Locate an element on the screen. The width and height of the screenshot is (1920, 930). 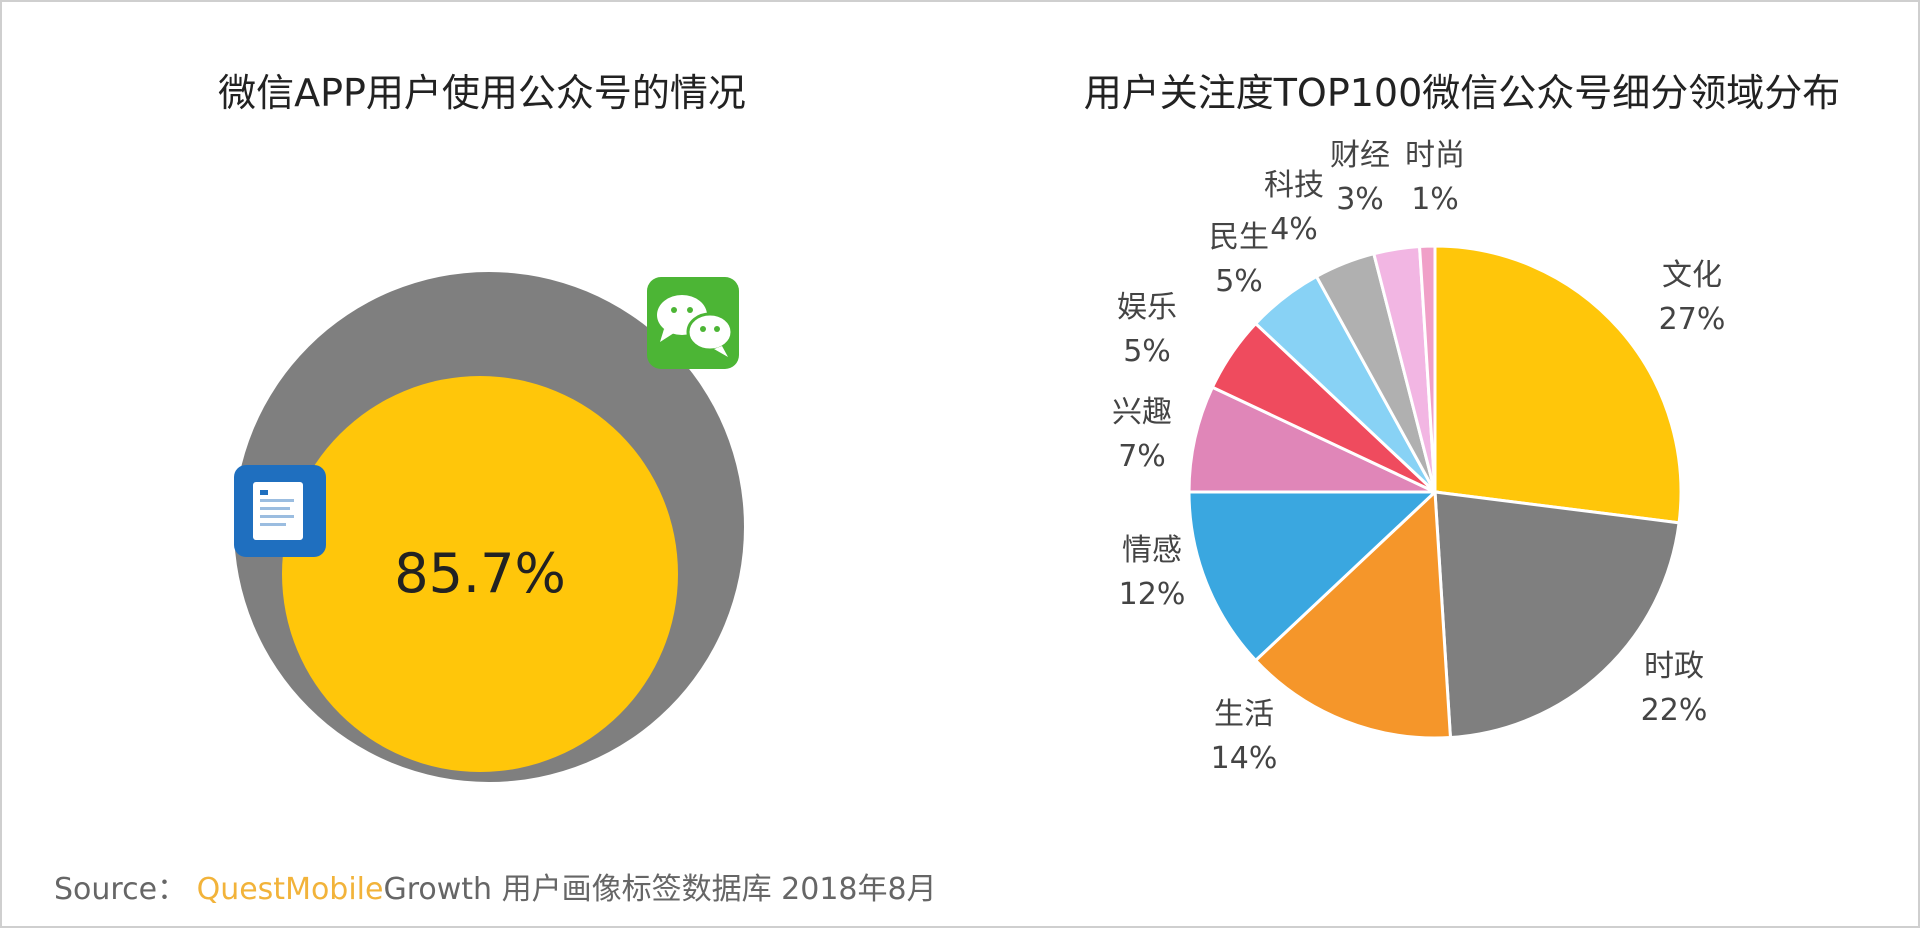
source-prefix: Source： is located at coordinates (121, 889).